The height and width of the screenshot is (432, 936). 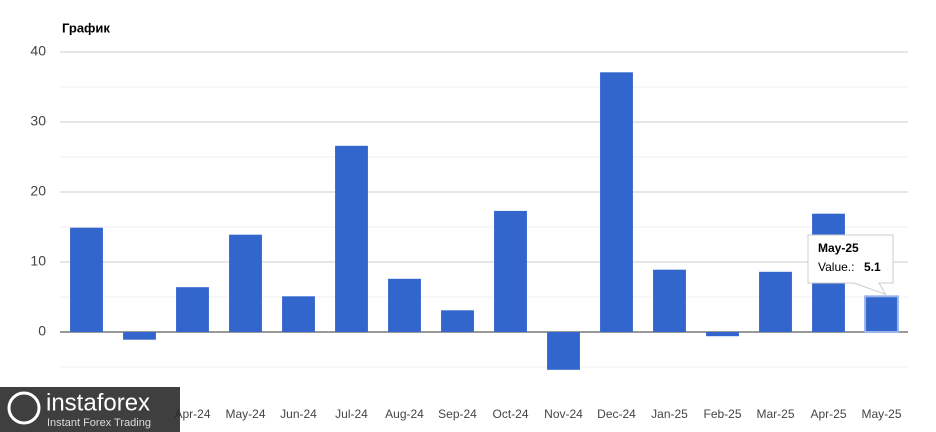 What do you see at coordinates (828, 414) in the screenshot?
I see `x-tick-label: Apr-25` at bounding box center [828, 414].